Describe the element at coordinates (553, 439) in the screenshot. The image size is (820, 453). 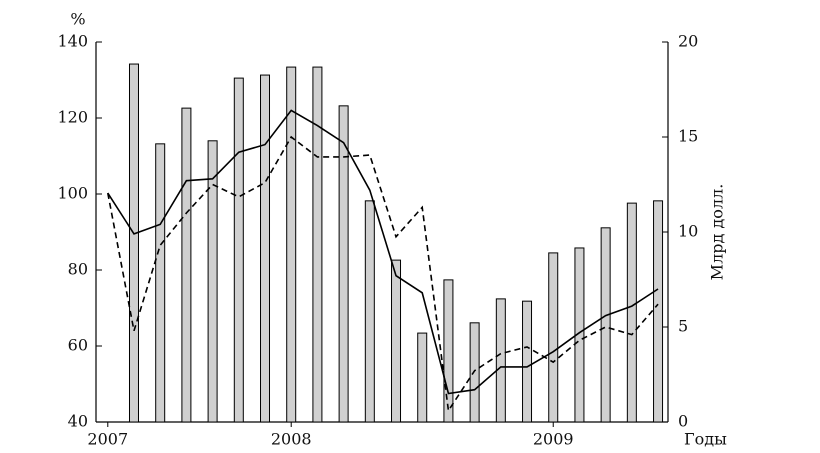
I see `x-tick-label: 2009` at that location.